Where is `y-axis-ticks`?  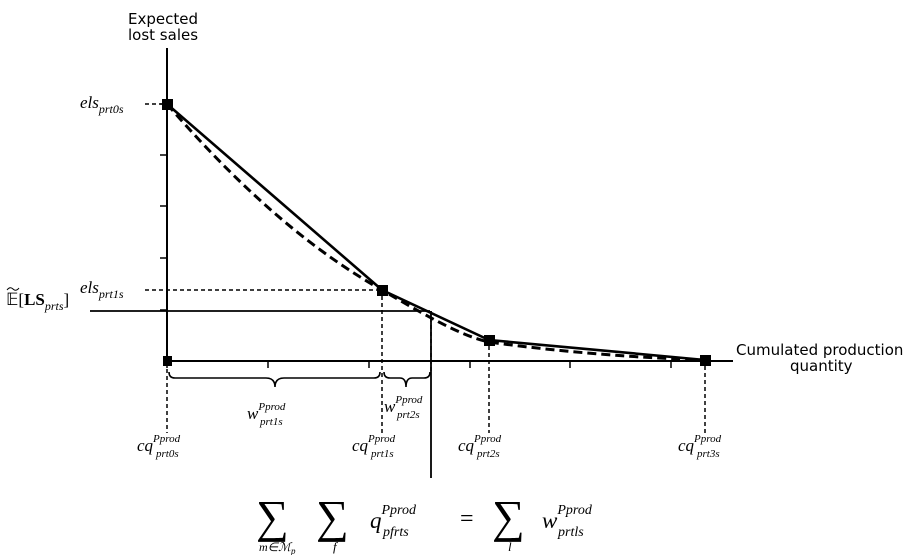 y-axis-ticks is located at coordinates (163, 207).